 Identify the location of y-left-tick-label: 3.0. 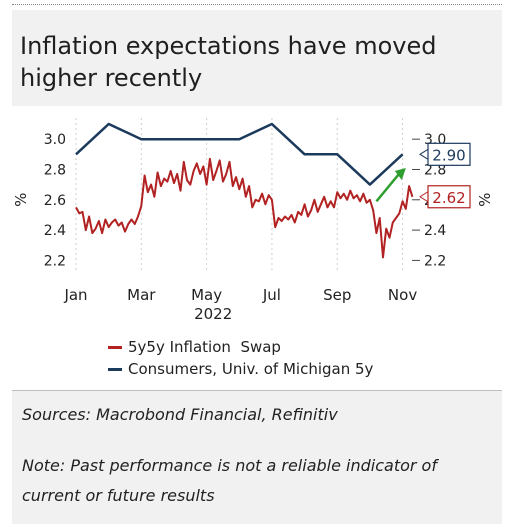
(55, 140).